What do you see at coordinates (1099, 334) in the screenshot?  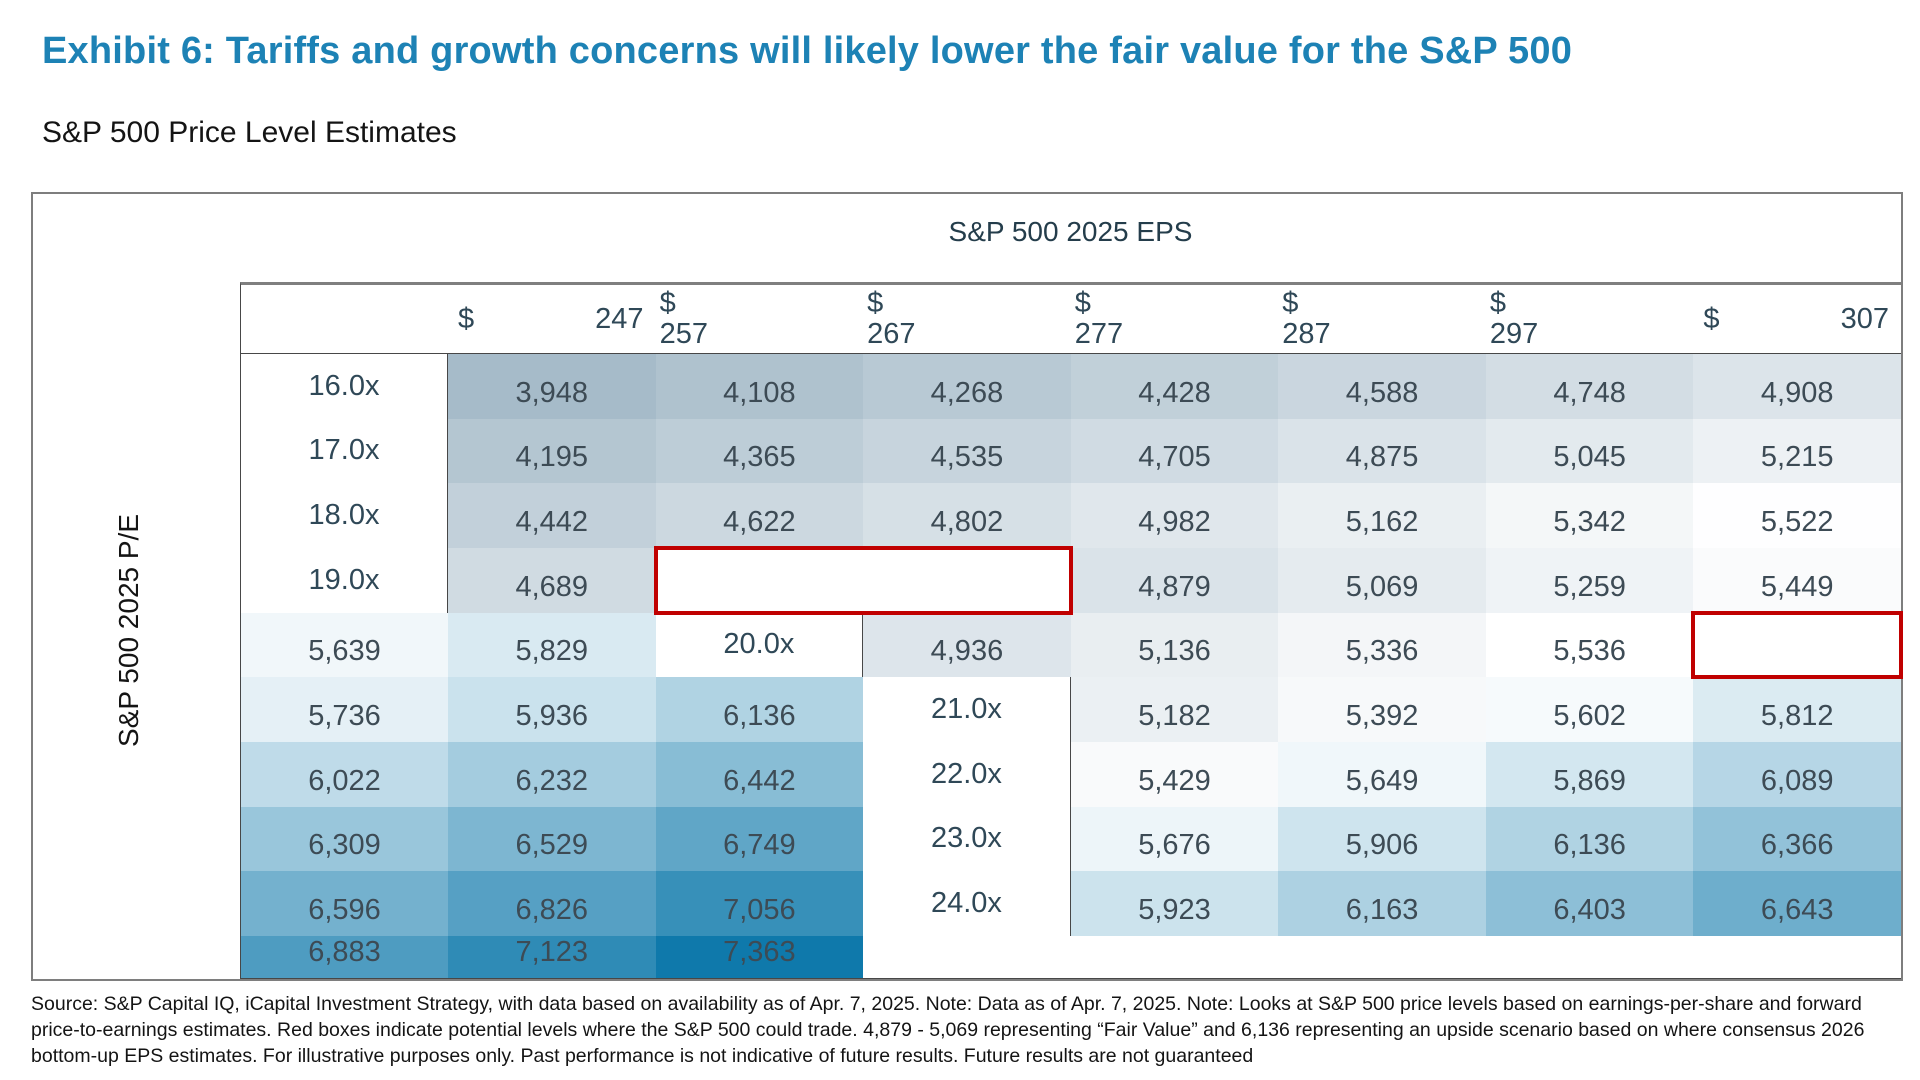 I see `eps-header-value: 277` at bounding box center [1099, 334].